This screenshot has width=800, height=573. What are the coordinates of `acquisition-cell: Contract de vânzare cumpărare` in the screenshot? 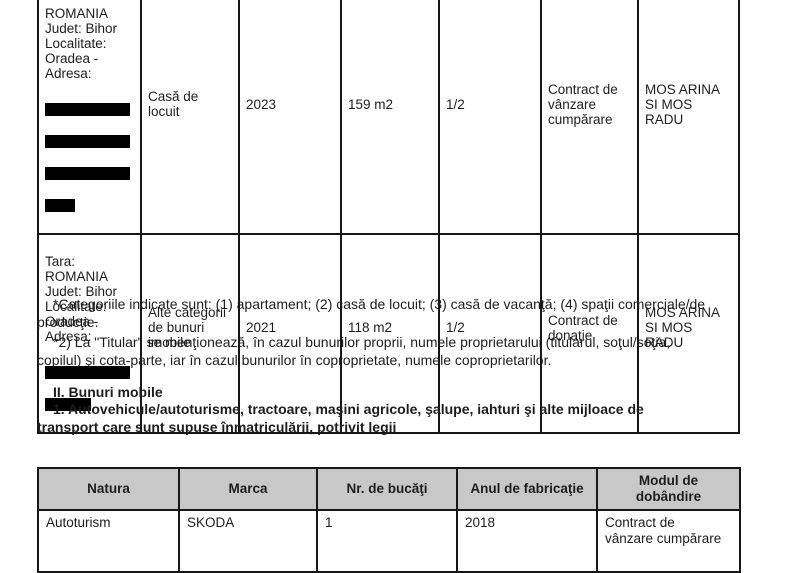 It's located at (589, 117).